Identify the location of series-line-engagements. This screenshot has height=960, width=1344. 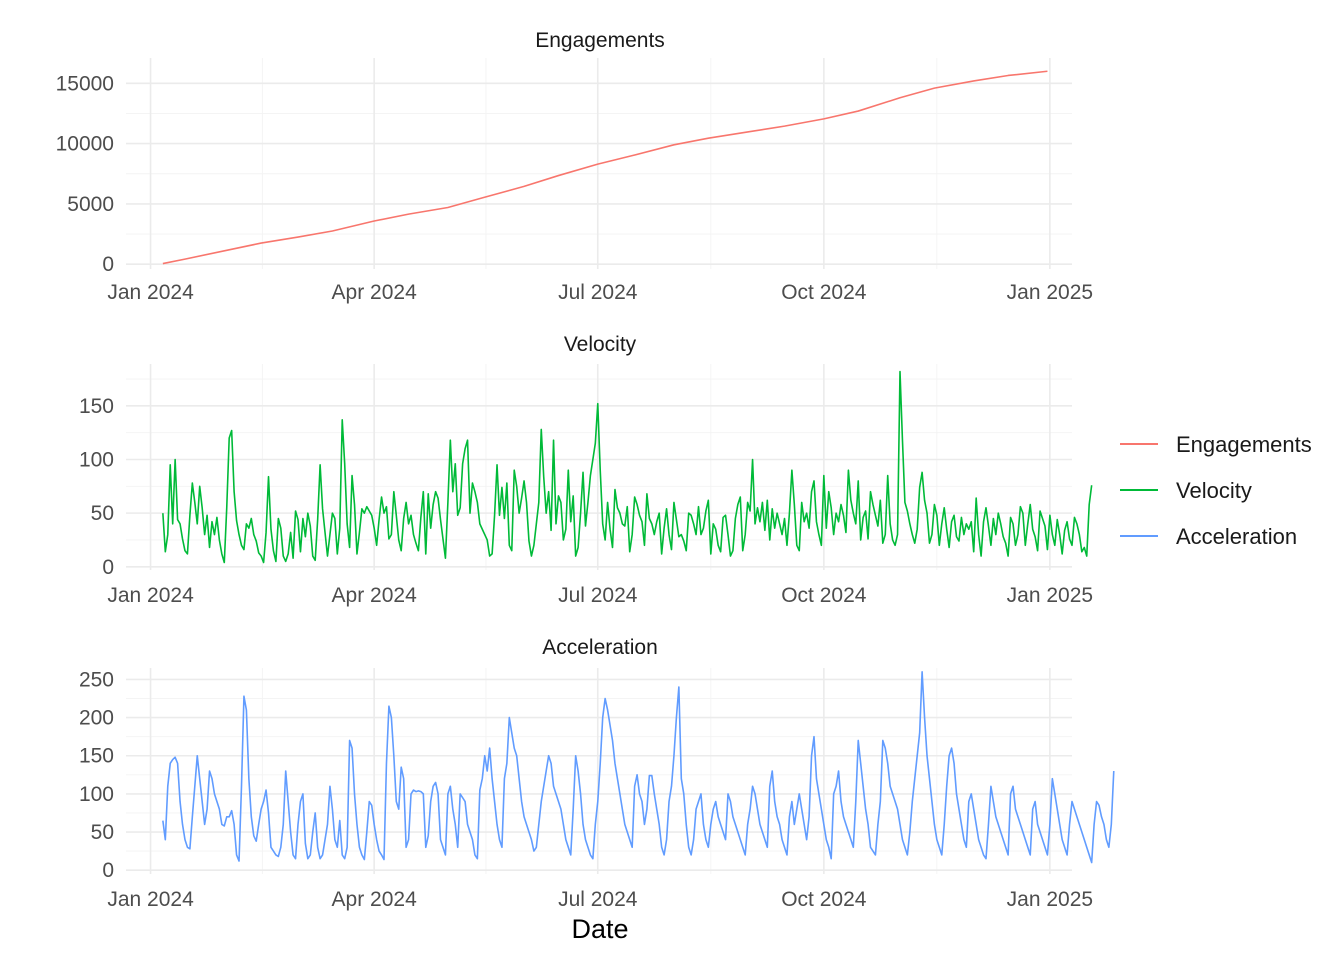
(605, 167).